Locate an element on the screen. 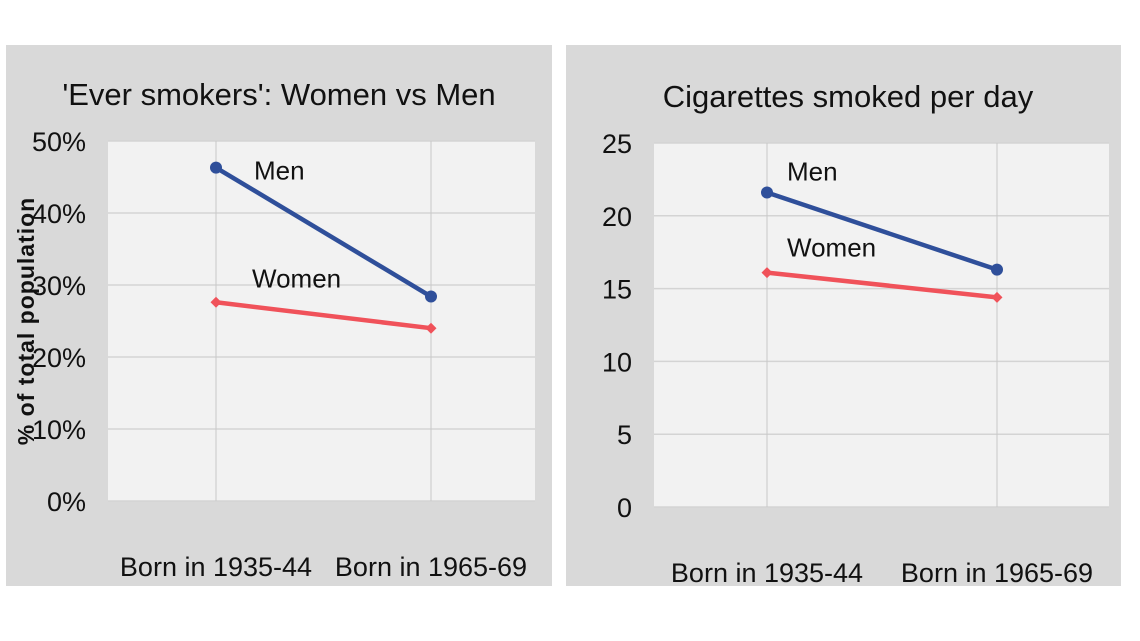 Image resolution: width=1140 pixels, height=641 pixels. y-tick-label: 0% is located at coordinates (66, 502).